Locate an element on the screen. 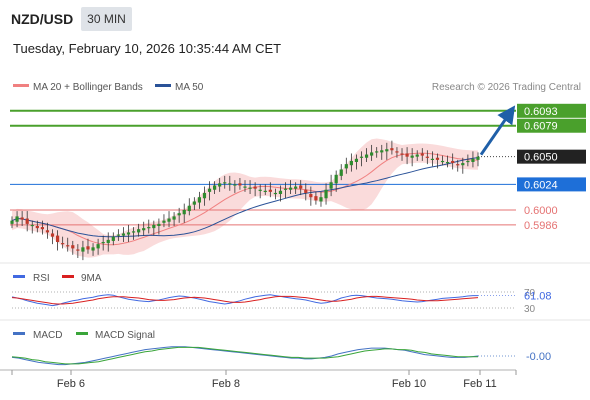 The image size is (590, 400). rsi-legend-label: RSI is located at coordinates (41, 278).